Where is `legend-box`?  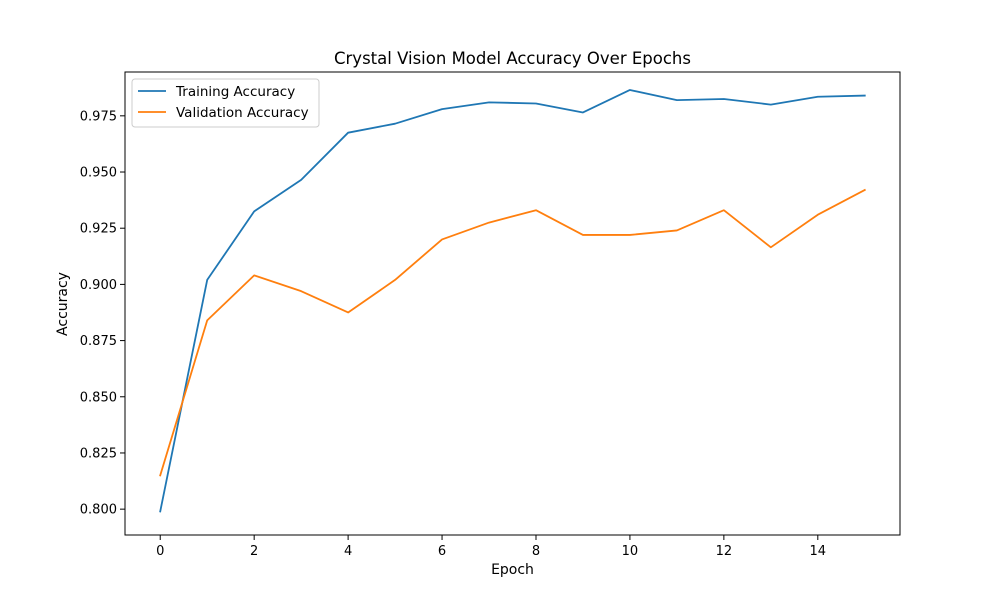
legend-box is located at coordinates (225, 103).